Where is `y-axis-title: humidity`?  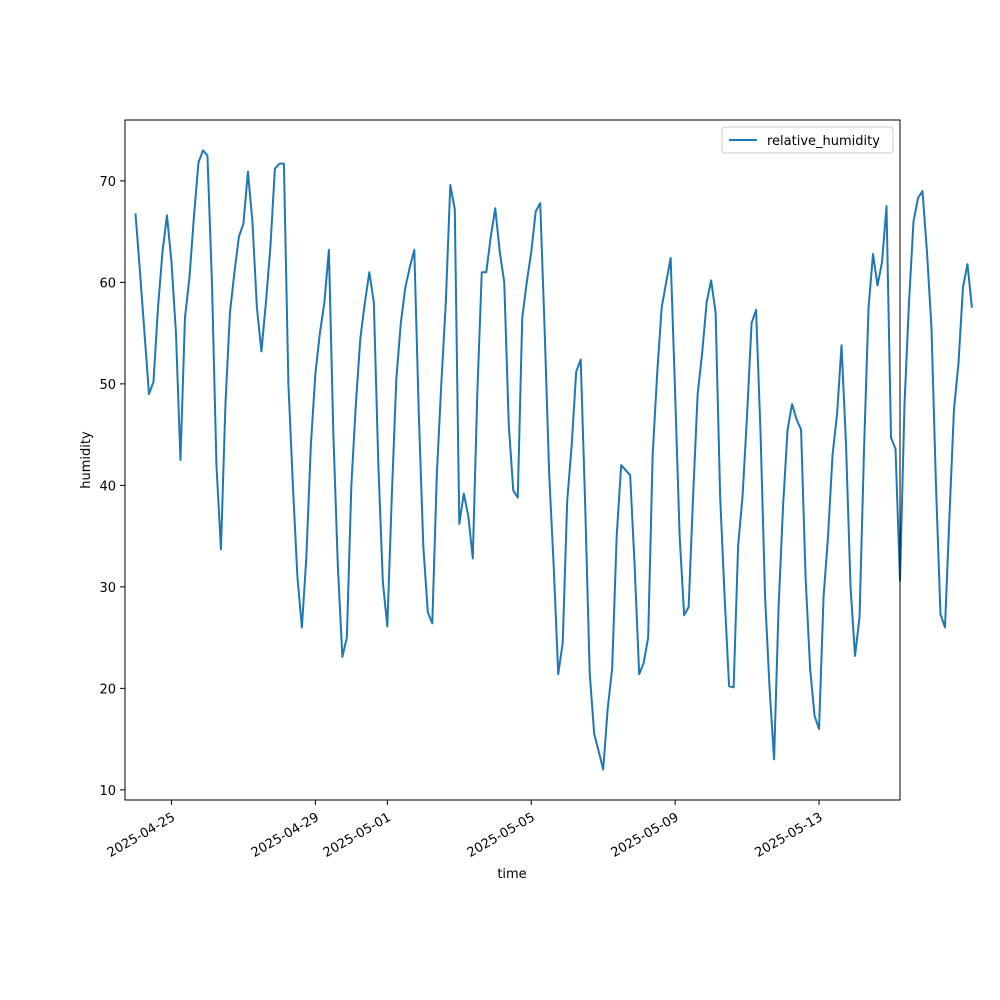 y-axis-title: humidity is located at coordinates (86, 460).